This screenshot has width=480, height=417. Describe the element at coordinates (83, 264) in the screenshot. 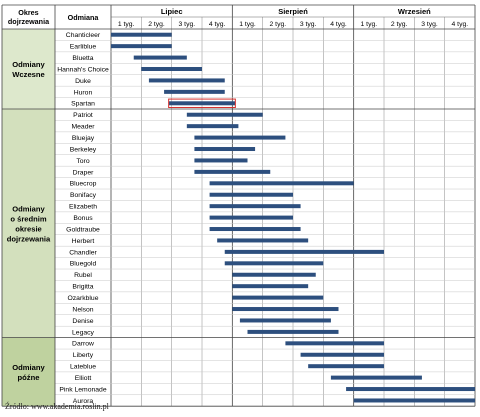

I see `variety-label: Bluegold` at that location.